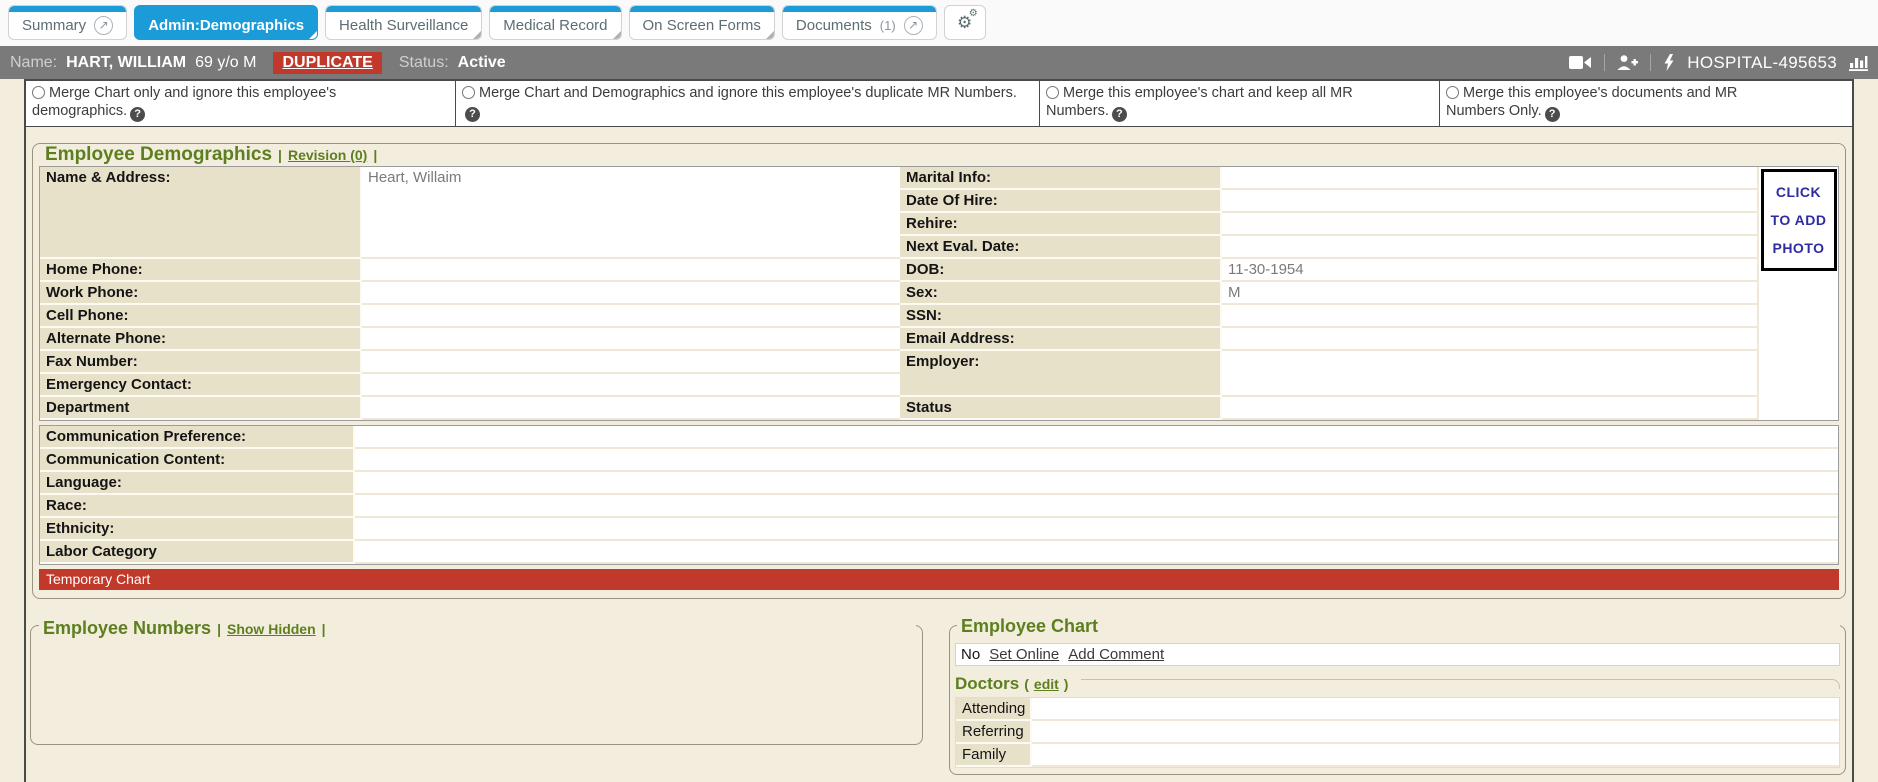  Describe the element at coordinates (1061, 270) in the screenshot. I see `field-label: DOB:` at that location.